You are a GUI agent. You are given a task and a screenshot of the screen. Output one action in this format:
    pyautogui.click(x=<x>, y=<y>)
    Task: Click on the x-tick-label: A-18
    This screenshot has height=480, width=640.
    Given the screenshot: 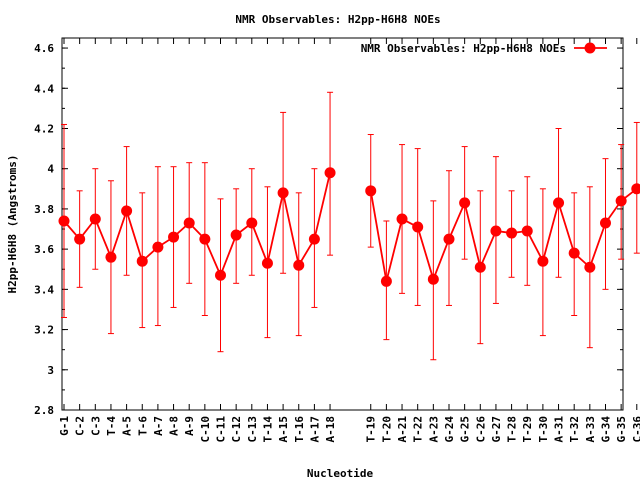 What is the action you would take?
    pyautogui.click(x=330, y=429)
    